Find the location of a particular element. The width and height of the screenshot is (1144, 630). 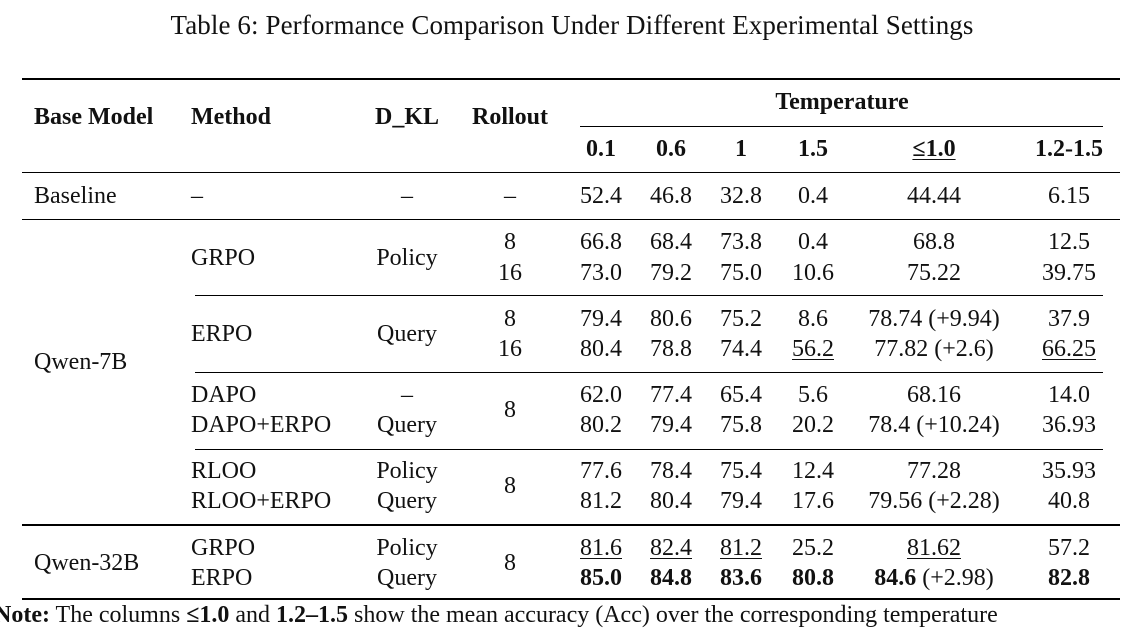

header-method: Method is located at coordinates (231, 117).